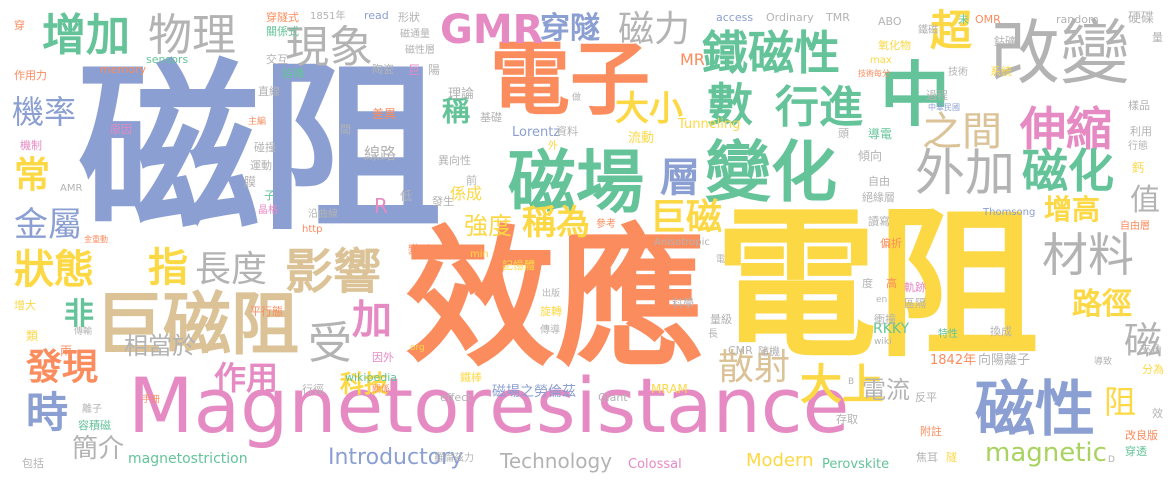 This screenshot has height=482, width=1175. I want to click on word-suiji: 隨機, so click(769, 351).